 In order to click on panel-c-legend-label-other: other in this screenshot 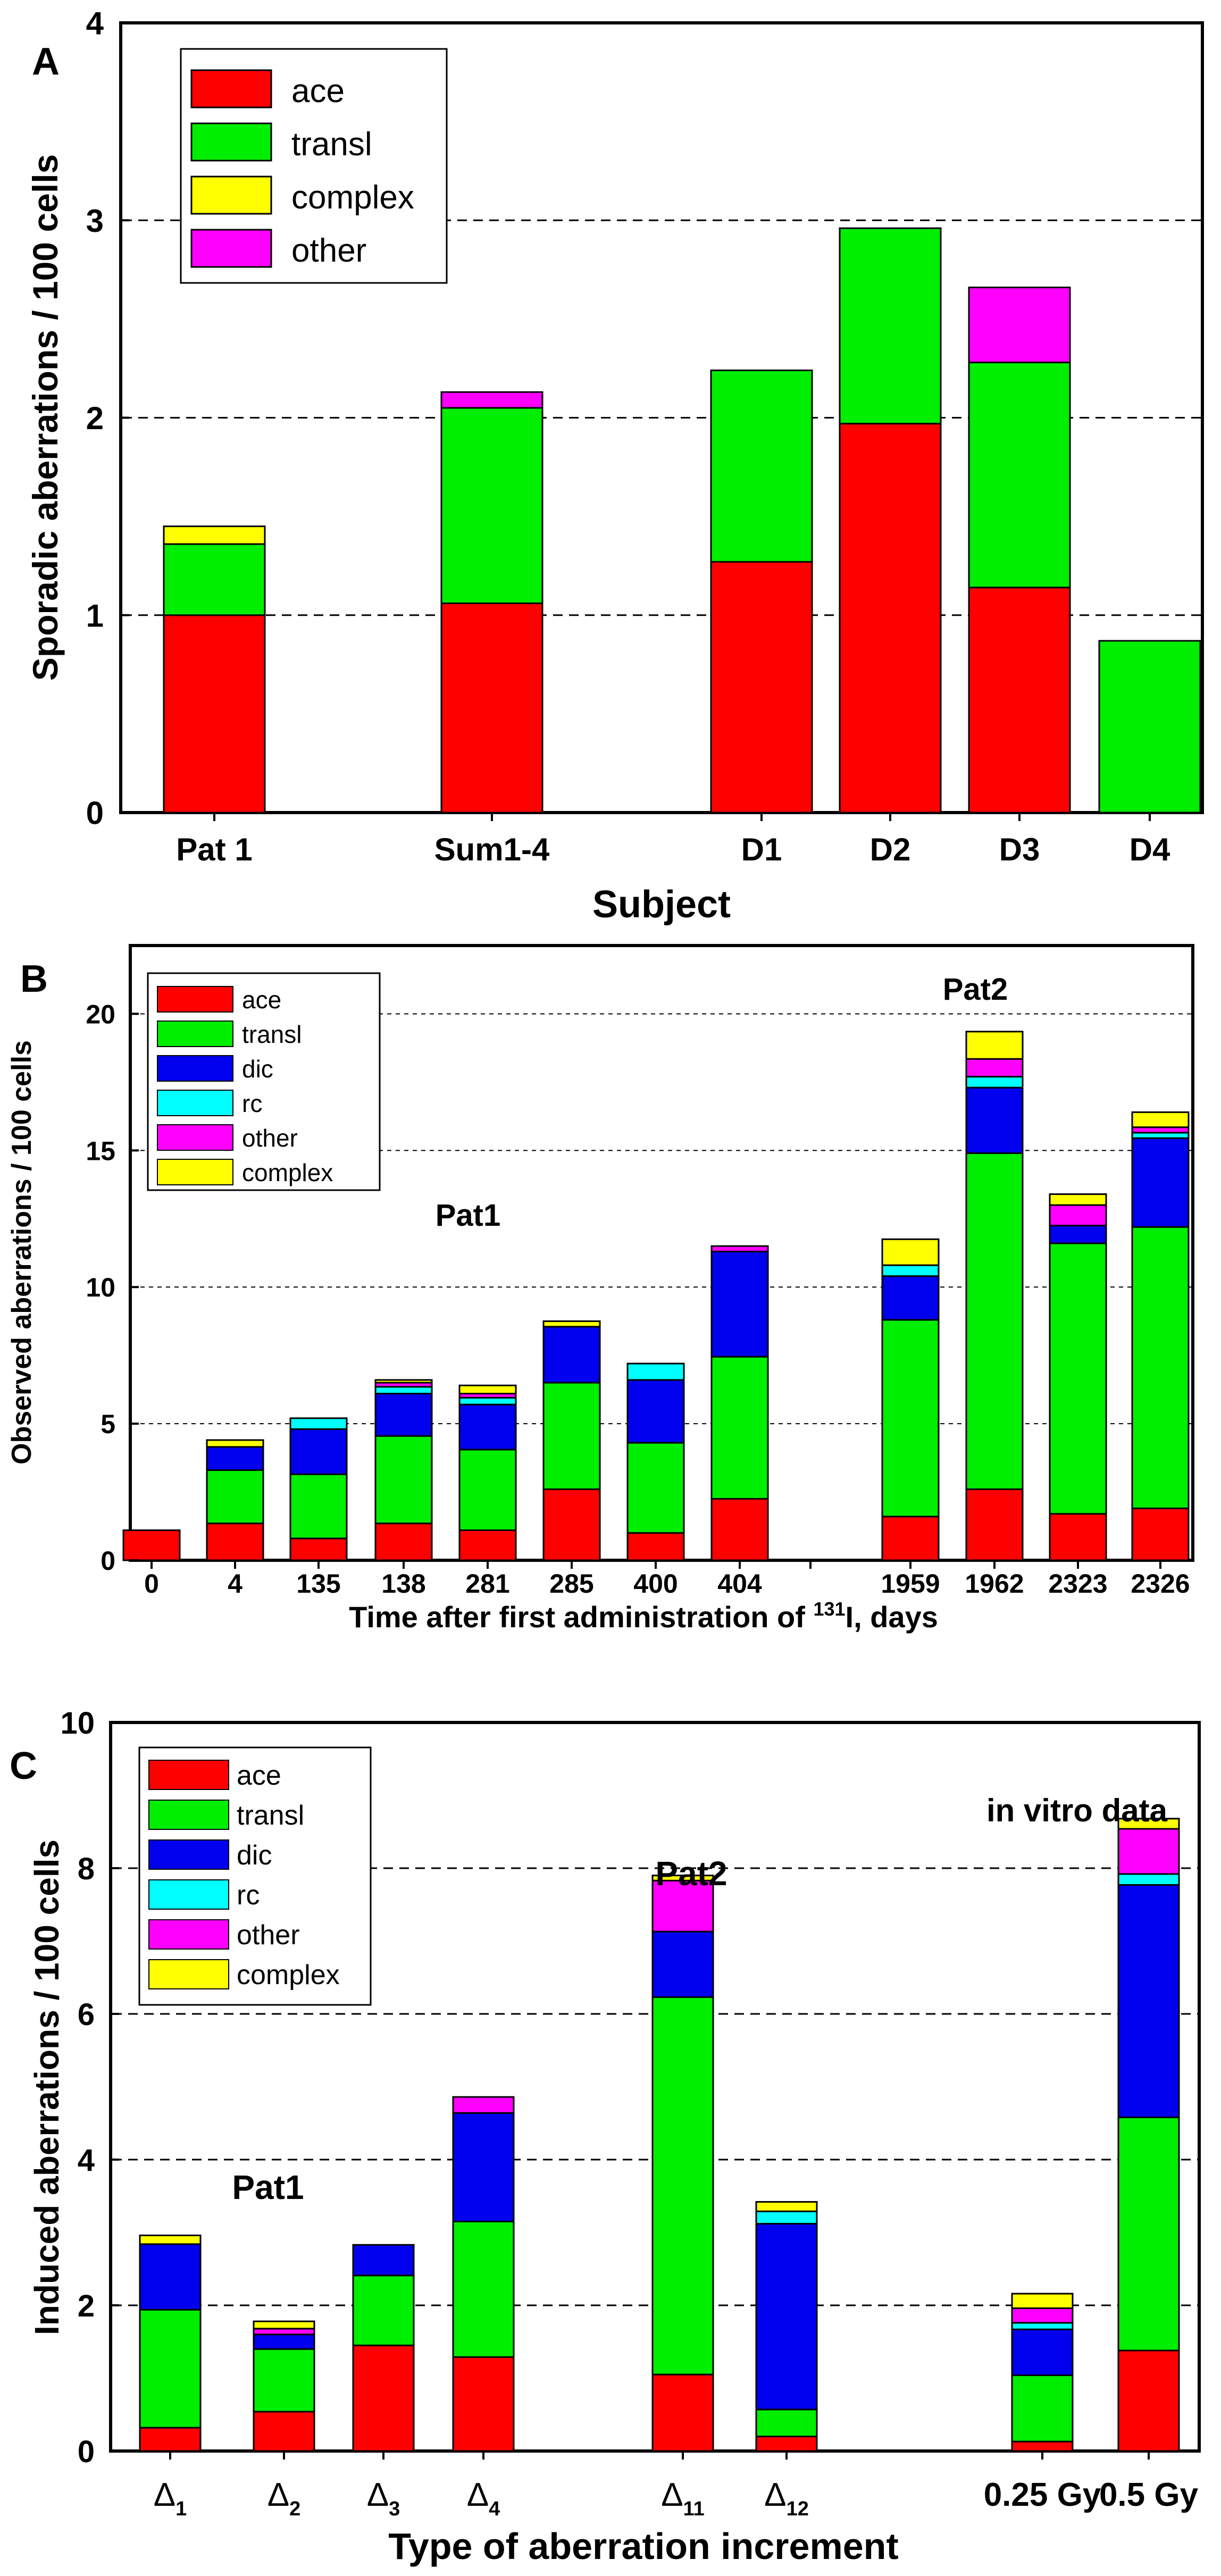, I will do `click(269, 1935)`.